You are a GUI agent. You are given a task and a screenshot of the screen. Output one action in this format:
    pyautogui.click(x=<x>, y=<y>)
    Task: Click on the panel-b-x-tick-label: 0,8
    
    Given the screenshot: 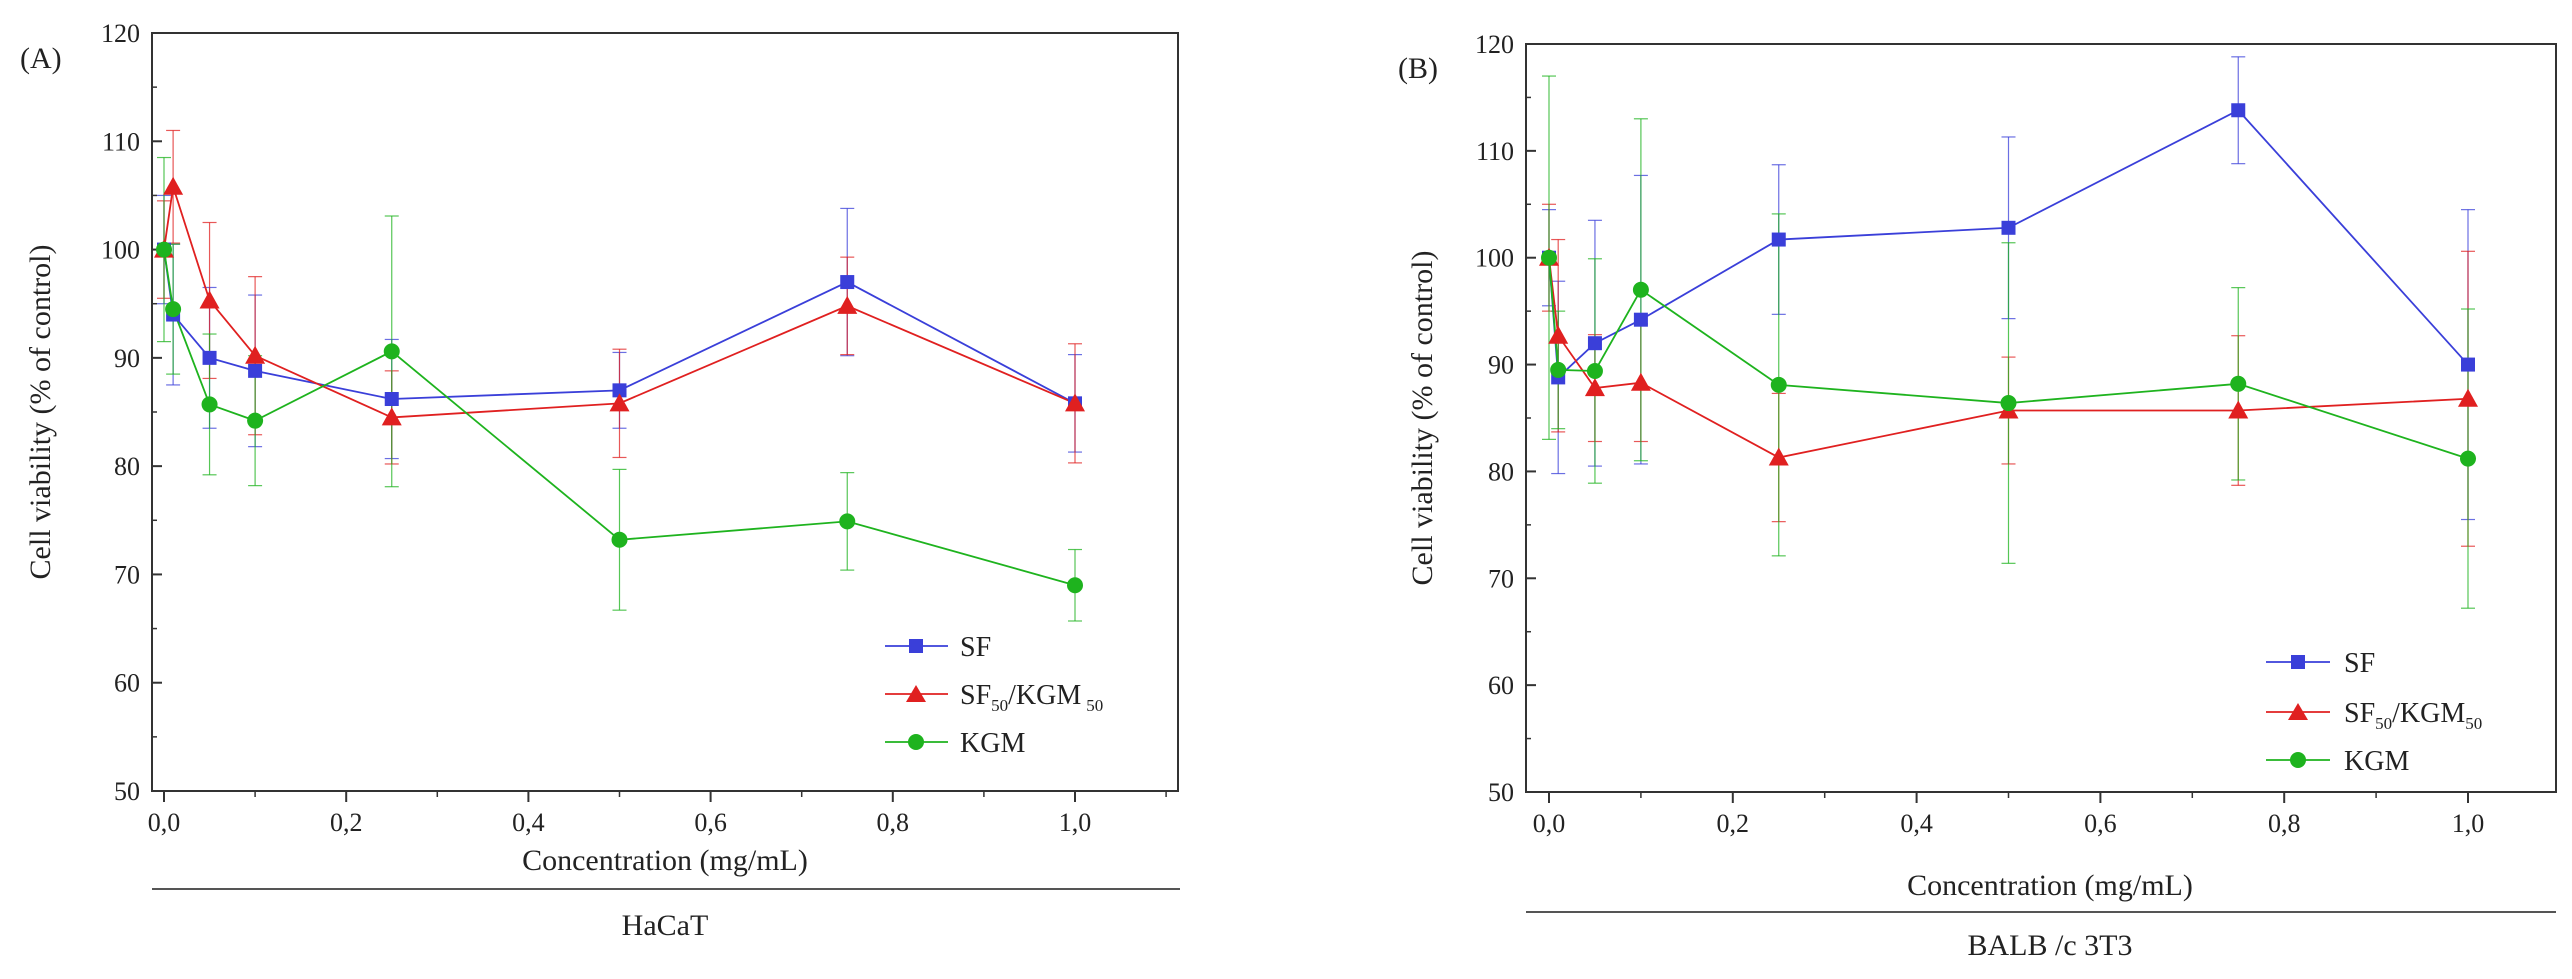 What is the action you would take?
    pyautogui.click(x=2284, y=823)
    